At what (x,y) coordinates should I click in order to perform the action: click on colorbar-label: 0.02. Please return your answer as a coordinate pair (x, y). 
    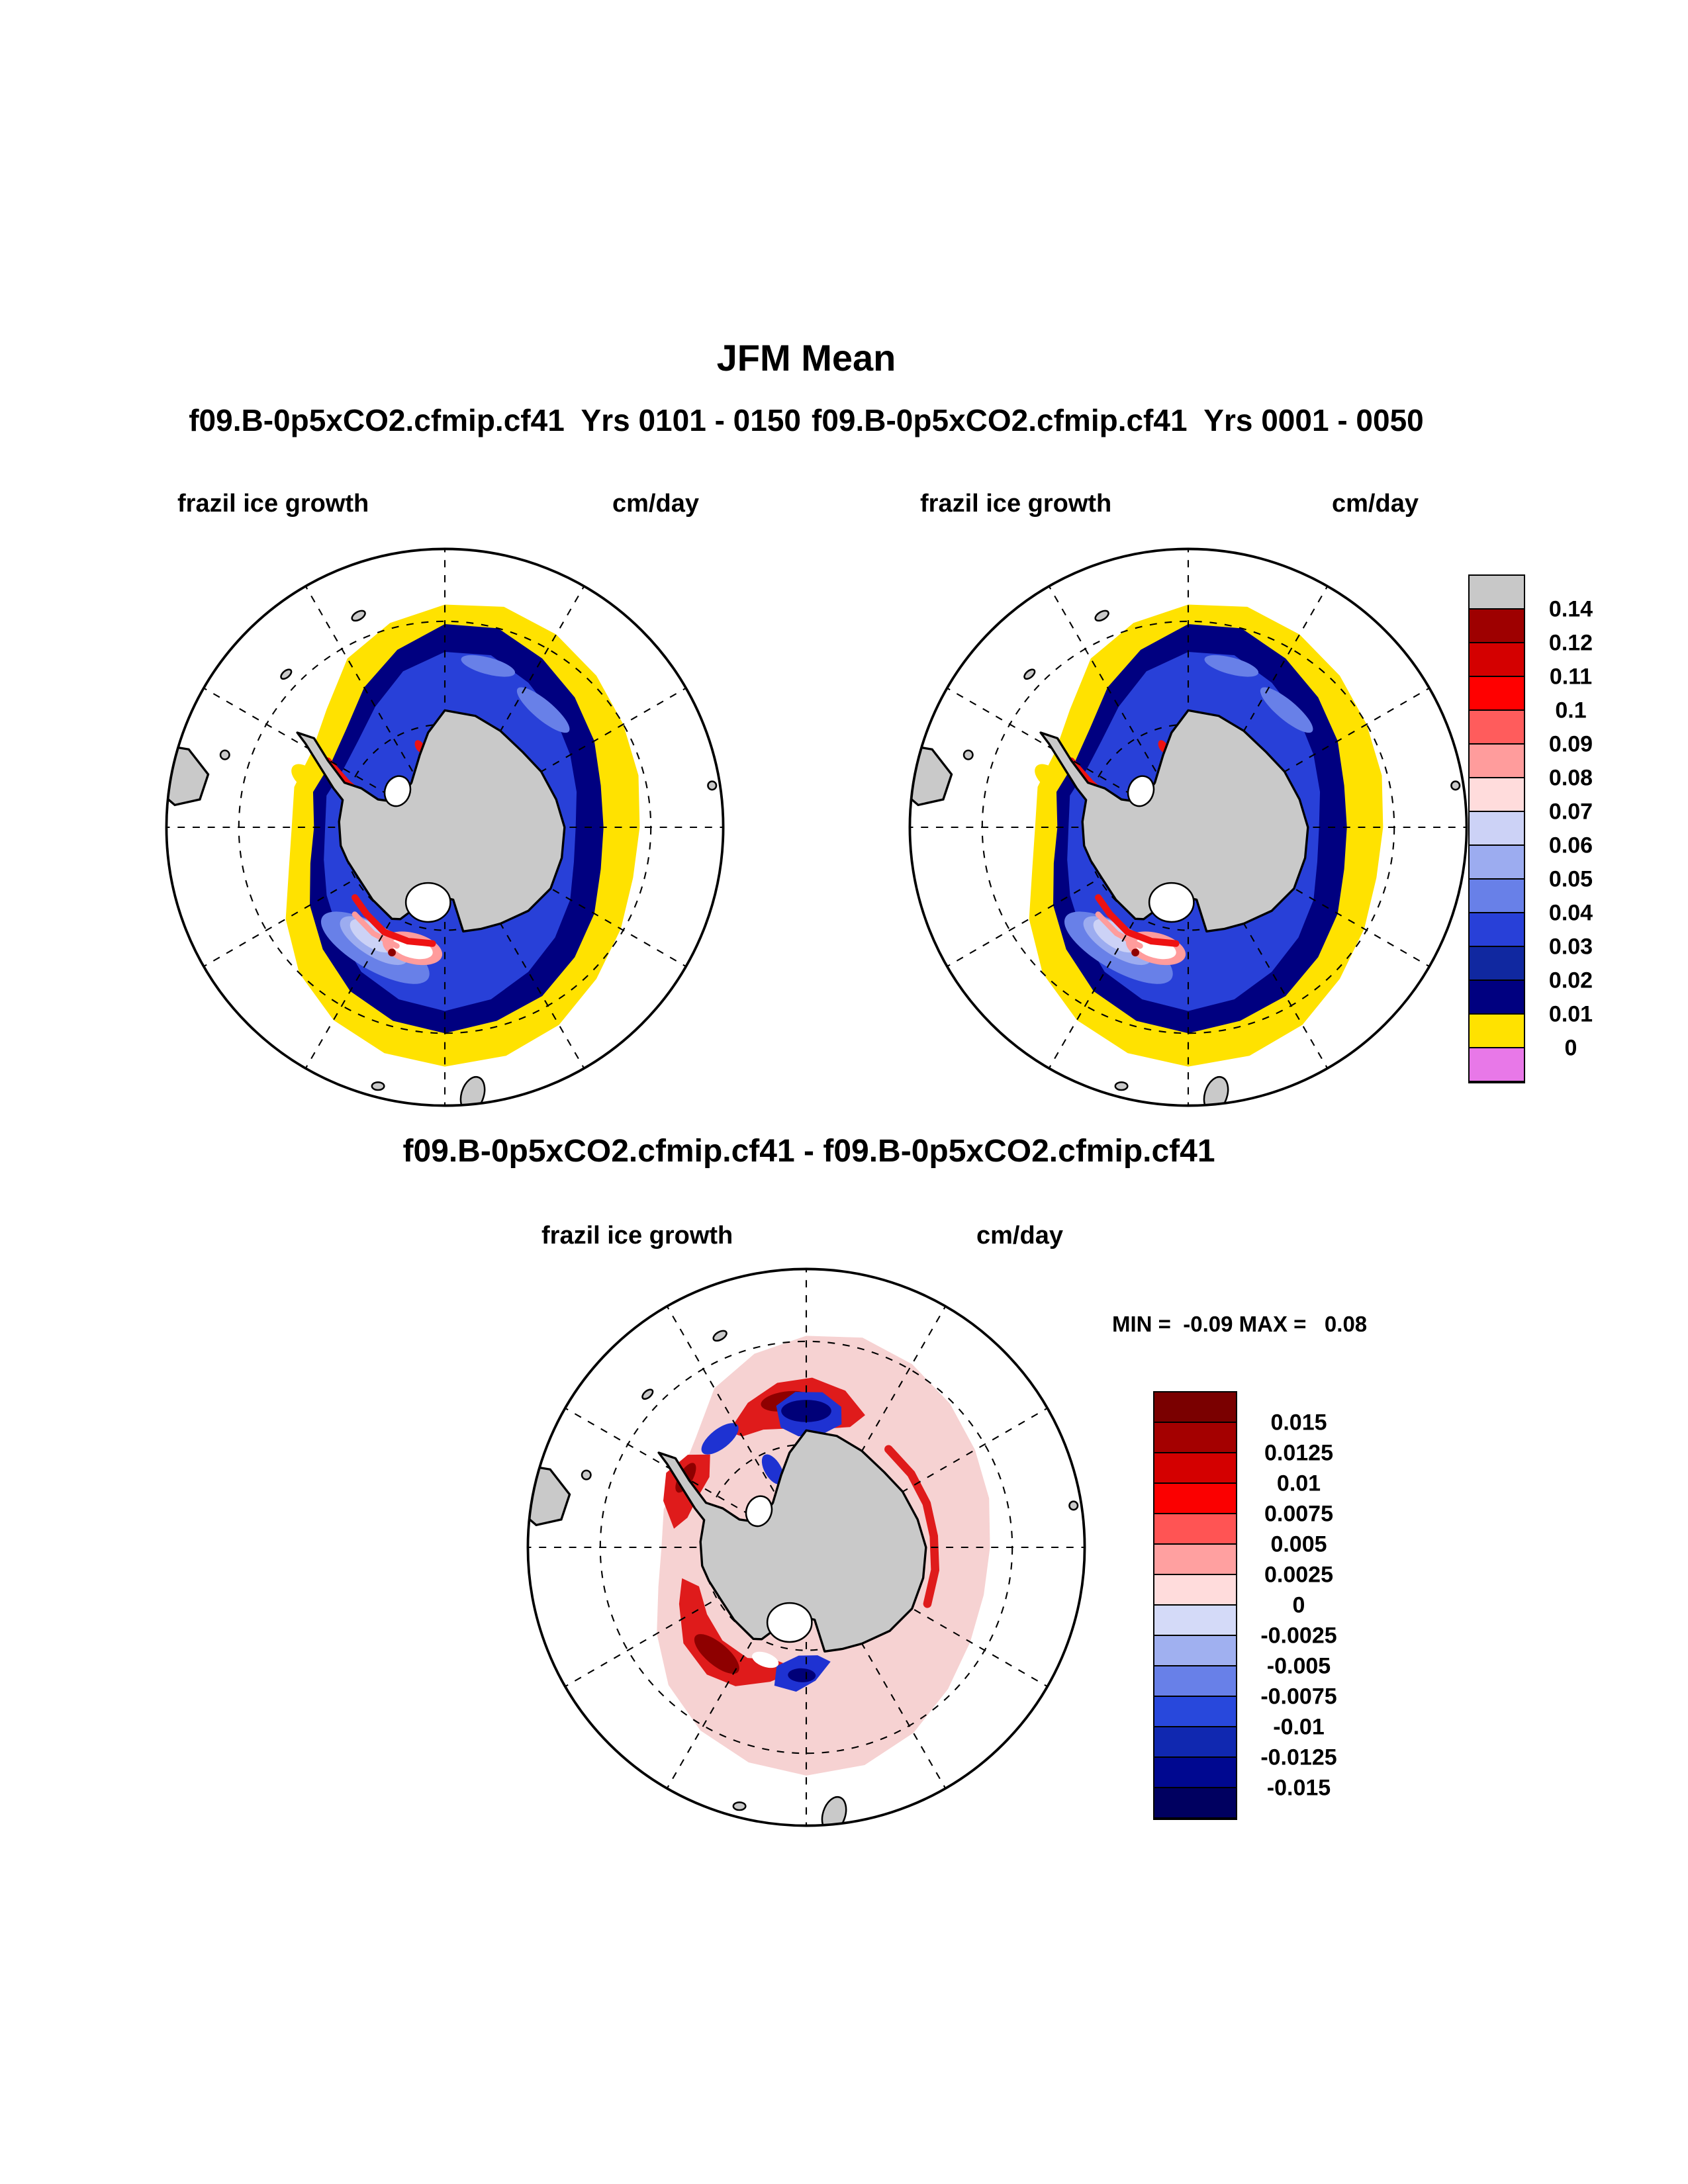
    Looking at the image, I should click on (1570, 980).